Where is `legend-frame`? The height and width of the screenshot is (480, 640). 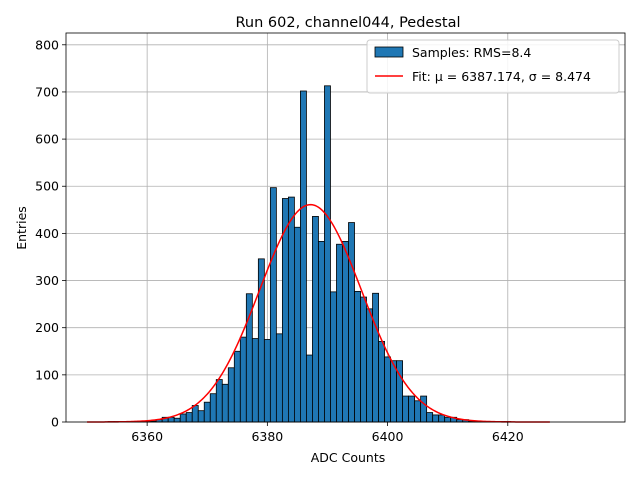
legend-frame is located at coordinates (493, 66).